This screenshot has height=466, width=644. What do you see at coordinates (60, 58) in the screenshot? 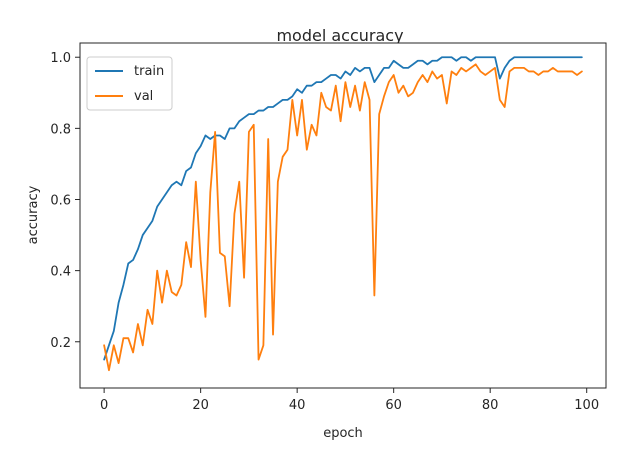
I see `y-tick-label-1: 1.0` at bounding box center [60, 58].